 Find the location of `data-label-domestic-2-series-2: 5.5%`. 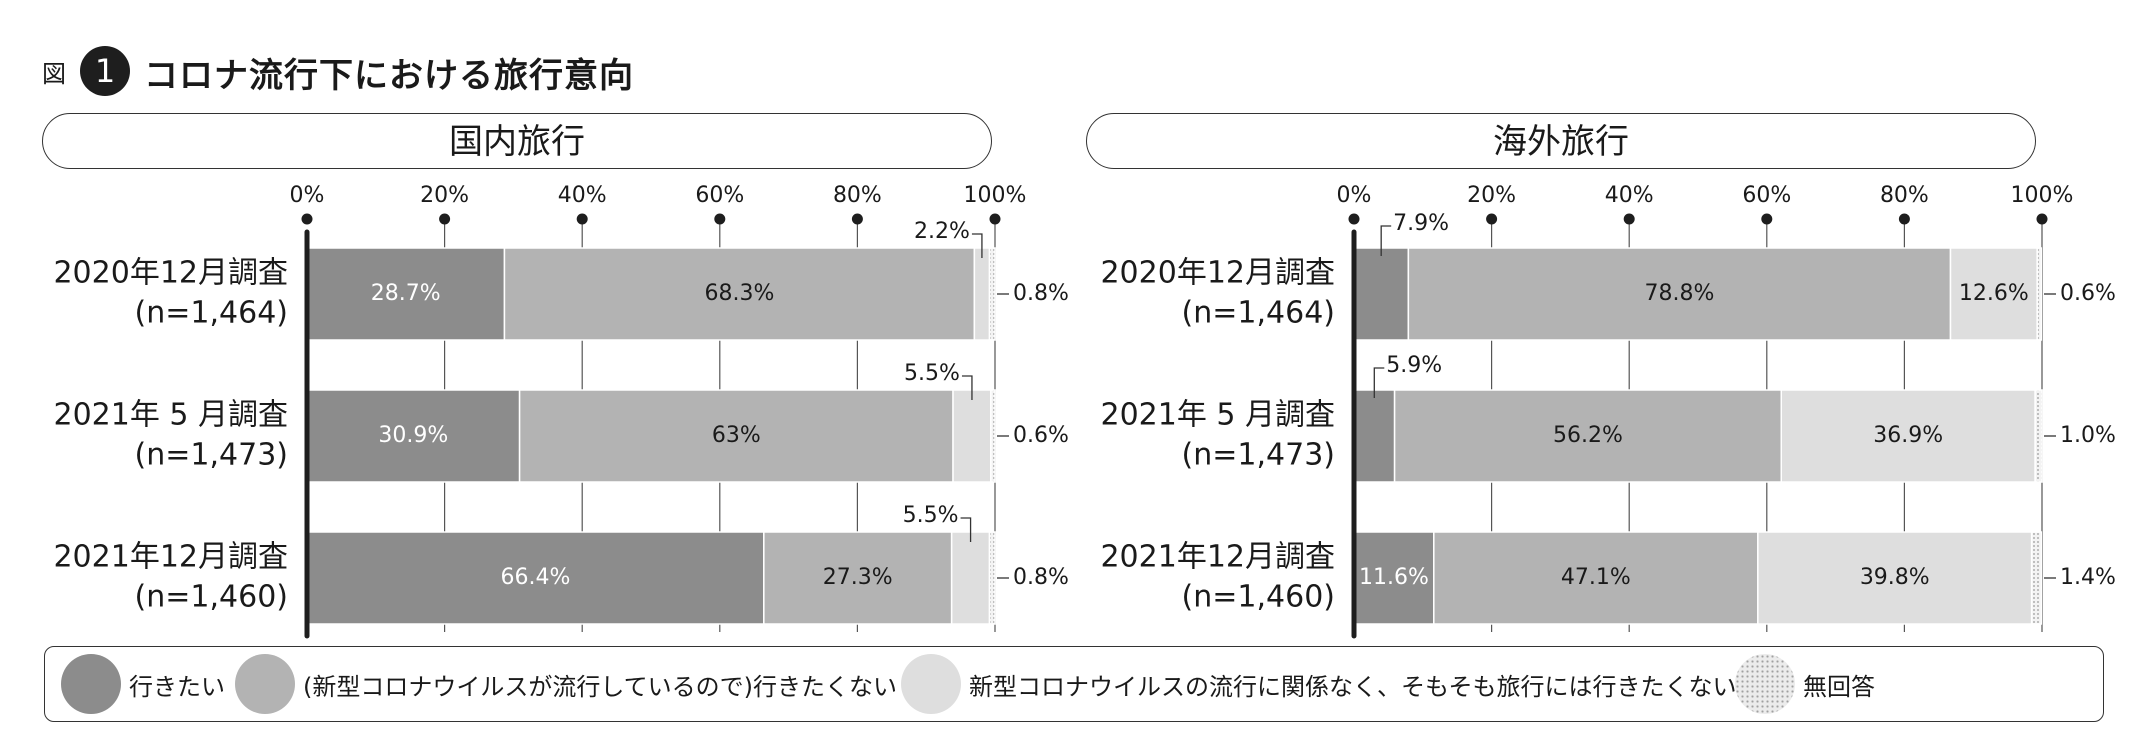

data-label-domestic-2-series-2: 5.5% is located at coordinates (931, 515).